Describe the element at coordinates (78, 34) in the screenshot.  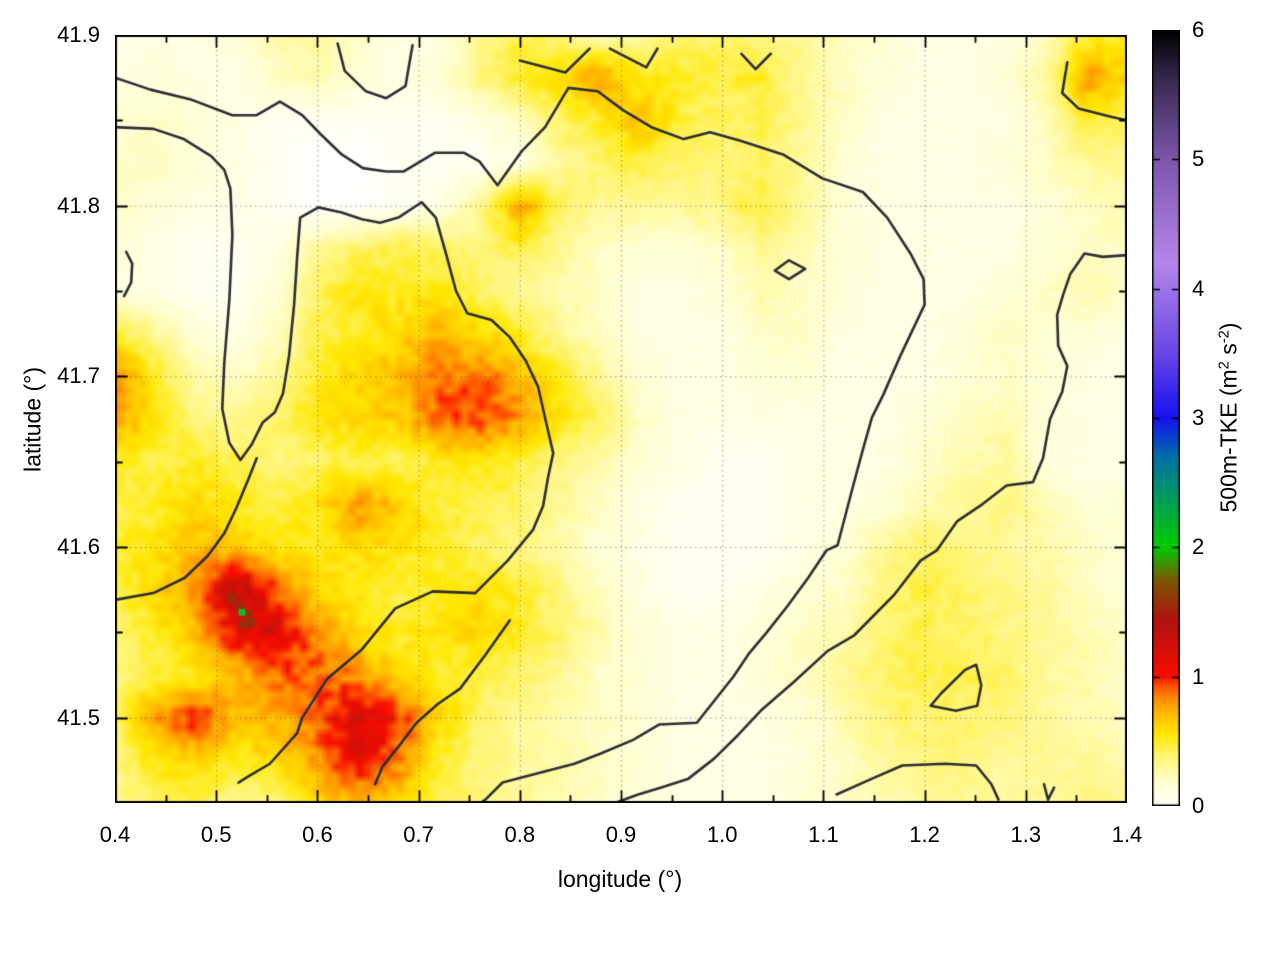
I see `y-tick-label: 41.9` at that location.